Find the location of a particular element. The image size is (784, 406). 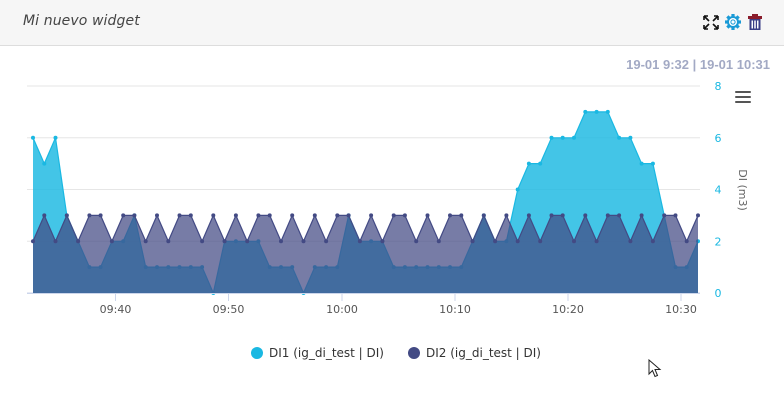

y-axis-title: DI (m3) is located at coordinates (742, 190).